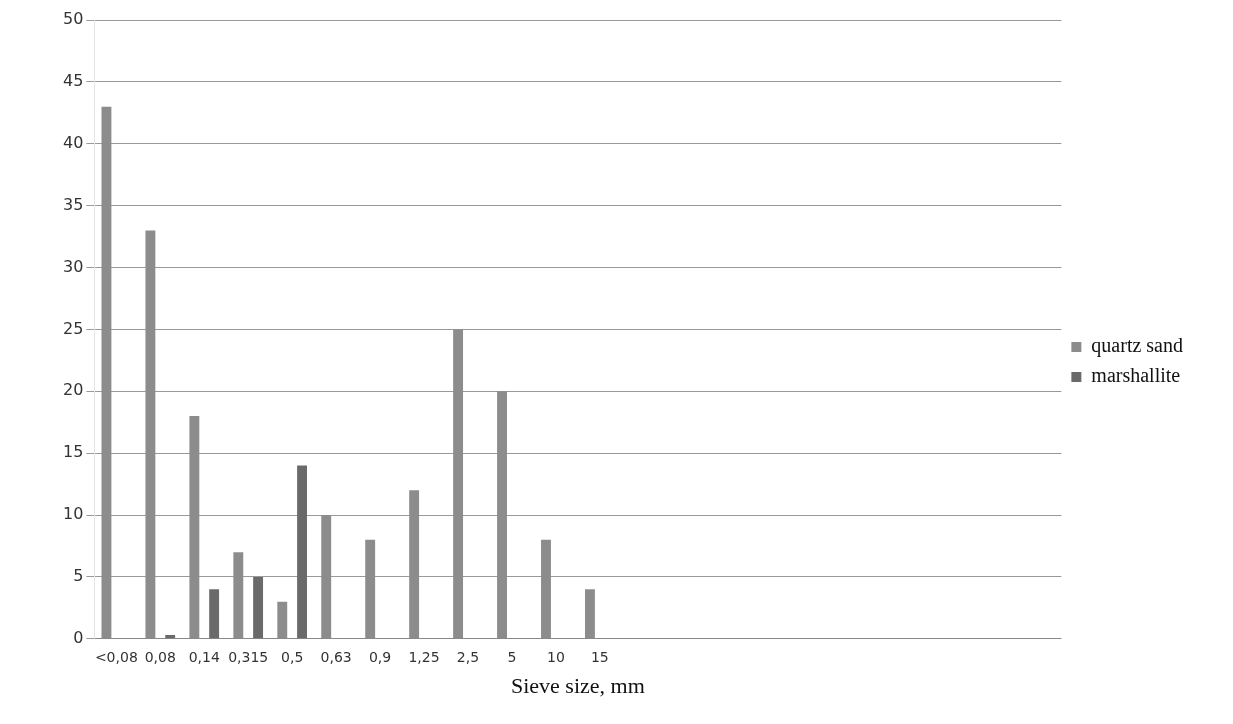  What do you see at coordinates (73, 328) in the screenshot?
I see `y-tick-label: 25` at bounding box center [73, 328].